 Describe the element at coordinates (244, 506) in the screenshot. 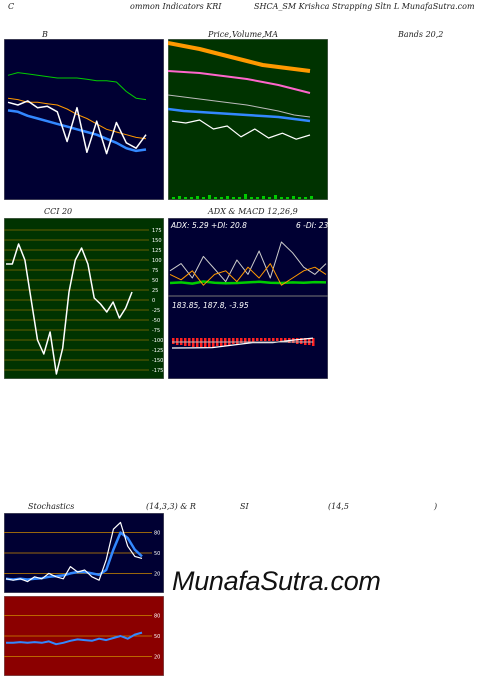

I see `stoch-label-c: SI` at that location.